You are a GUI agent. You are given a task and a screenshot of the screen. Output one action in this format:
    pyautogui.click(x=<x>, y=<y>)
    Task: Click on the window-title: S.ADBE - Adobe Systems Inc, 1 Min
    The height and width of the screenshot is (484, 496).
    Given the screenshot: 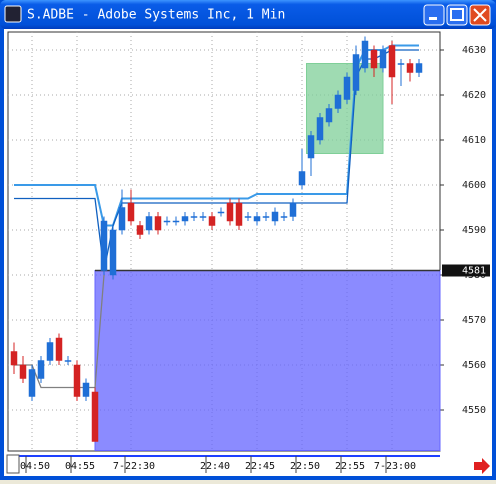 What is the action you would take?
    pyautogui.click(x=156, y=15)
    